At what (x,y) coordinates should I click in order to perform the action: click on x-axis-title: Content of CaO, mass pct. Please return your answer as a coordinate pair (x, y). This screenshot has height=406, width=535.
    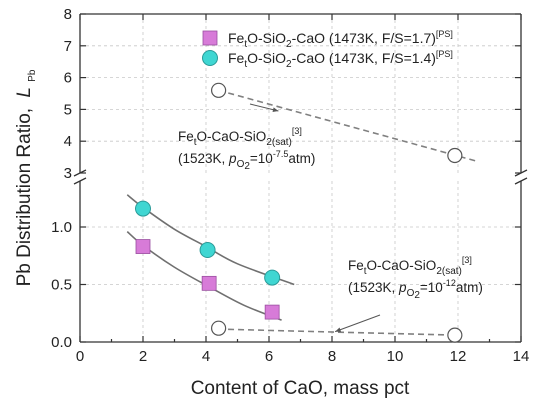
    Looking at the image, I should click on (300, 388).